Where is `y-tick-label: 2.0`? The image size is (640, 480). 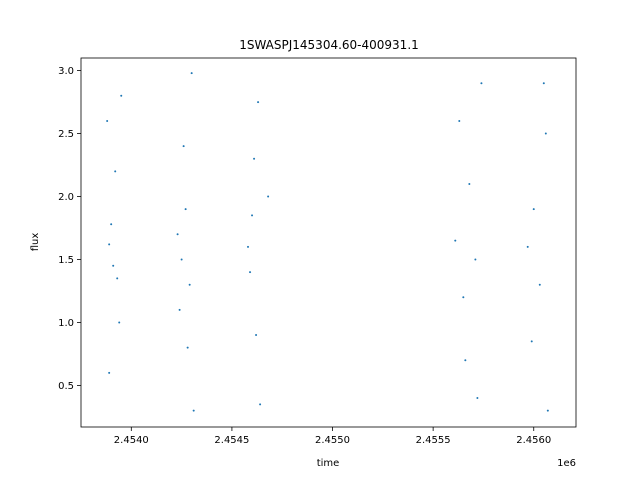
y-tick-label: 2.0 is located at coordinates (66, 197).